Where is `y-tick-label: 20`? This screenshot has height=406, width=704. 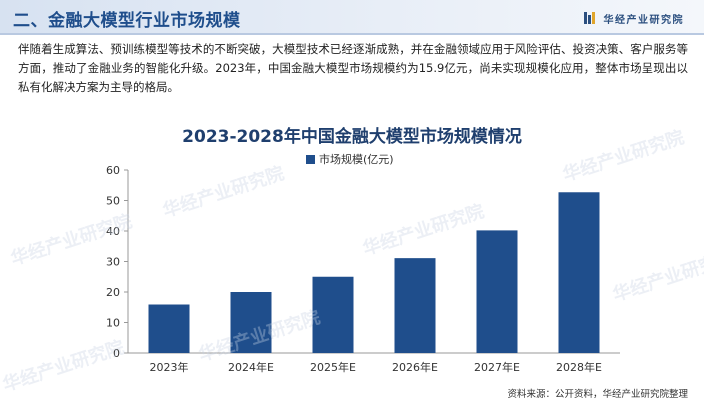 y-tick-label: 20 is located at coordinates (113, 292).